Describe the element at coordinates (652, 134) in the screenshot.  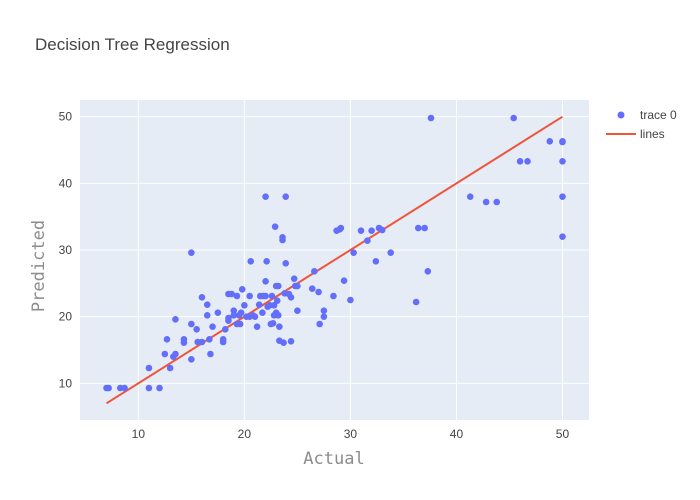
I see `legend-label-lines: lines` at that location.